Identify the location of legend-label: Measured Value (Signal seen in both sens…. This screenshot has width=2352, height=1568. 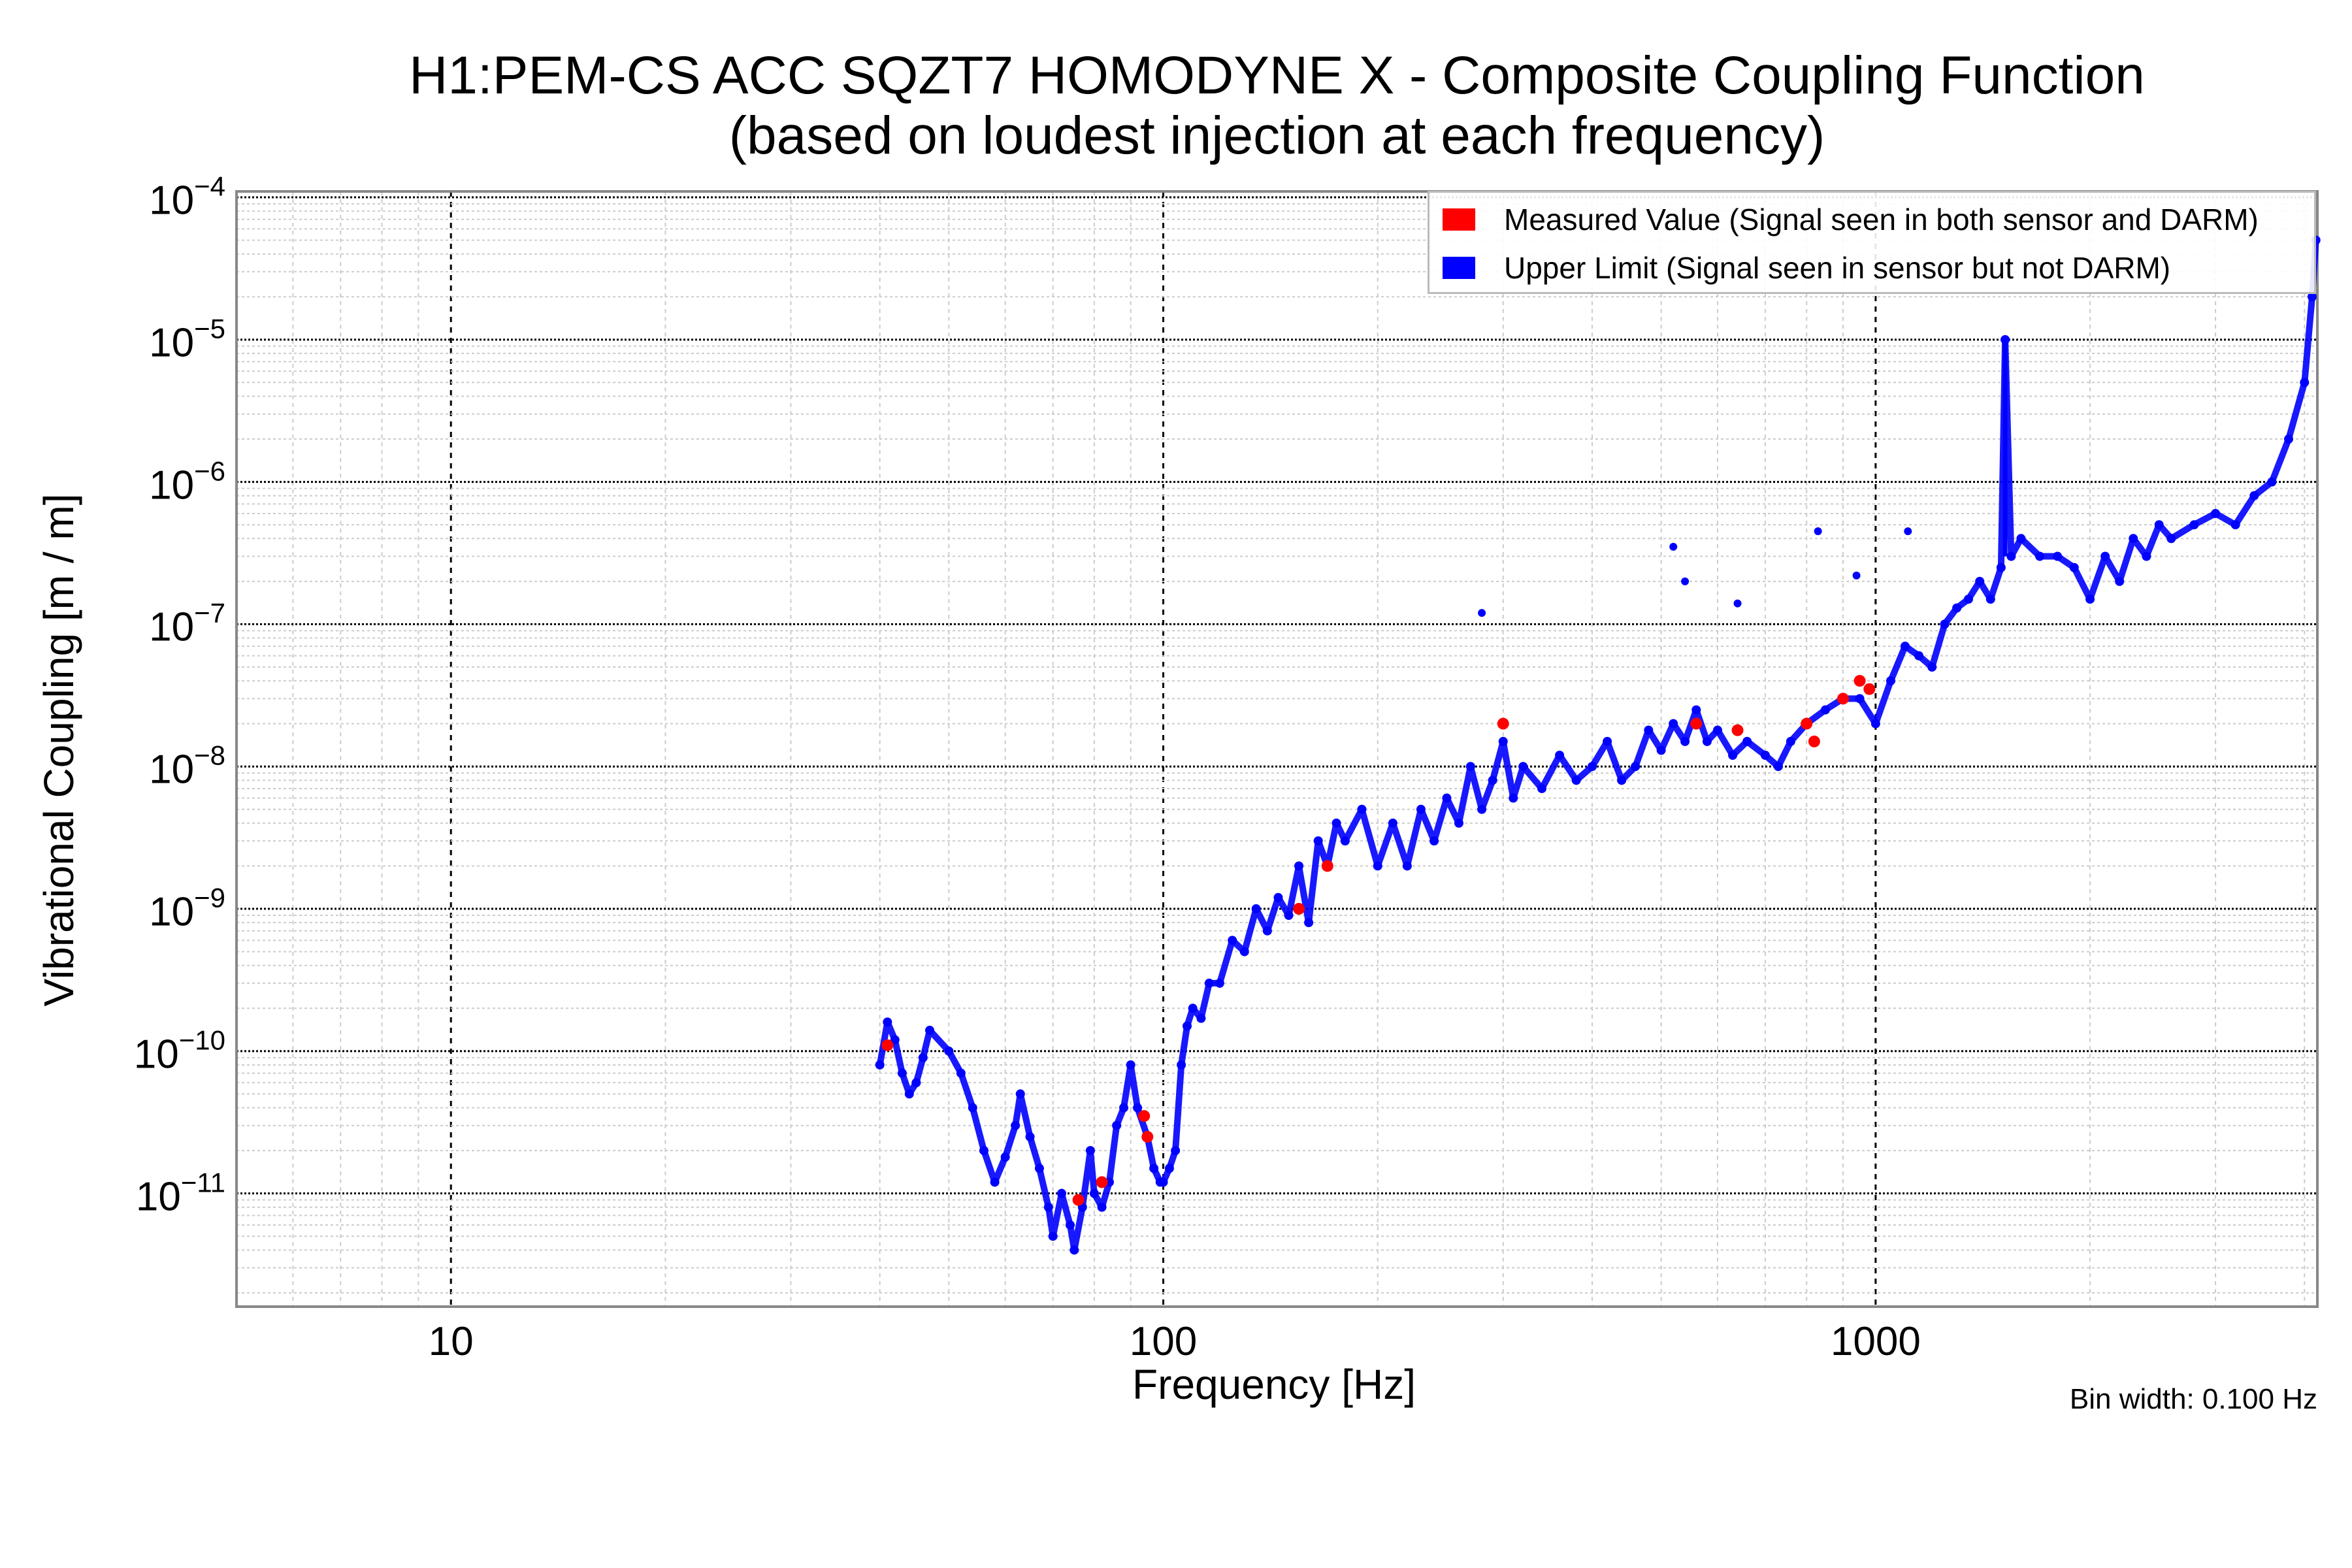
(1881, 220).